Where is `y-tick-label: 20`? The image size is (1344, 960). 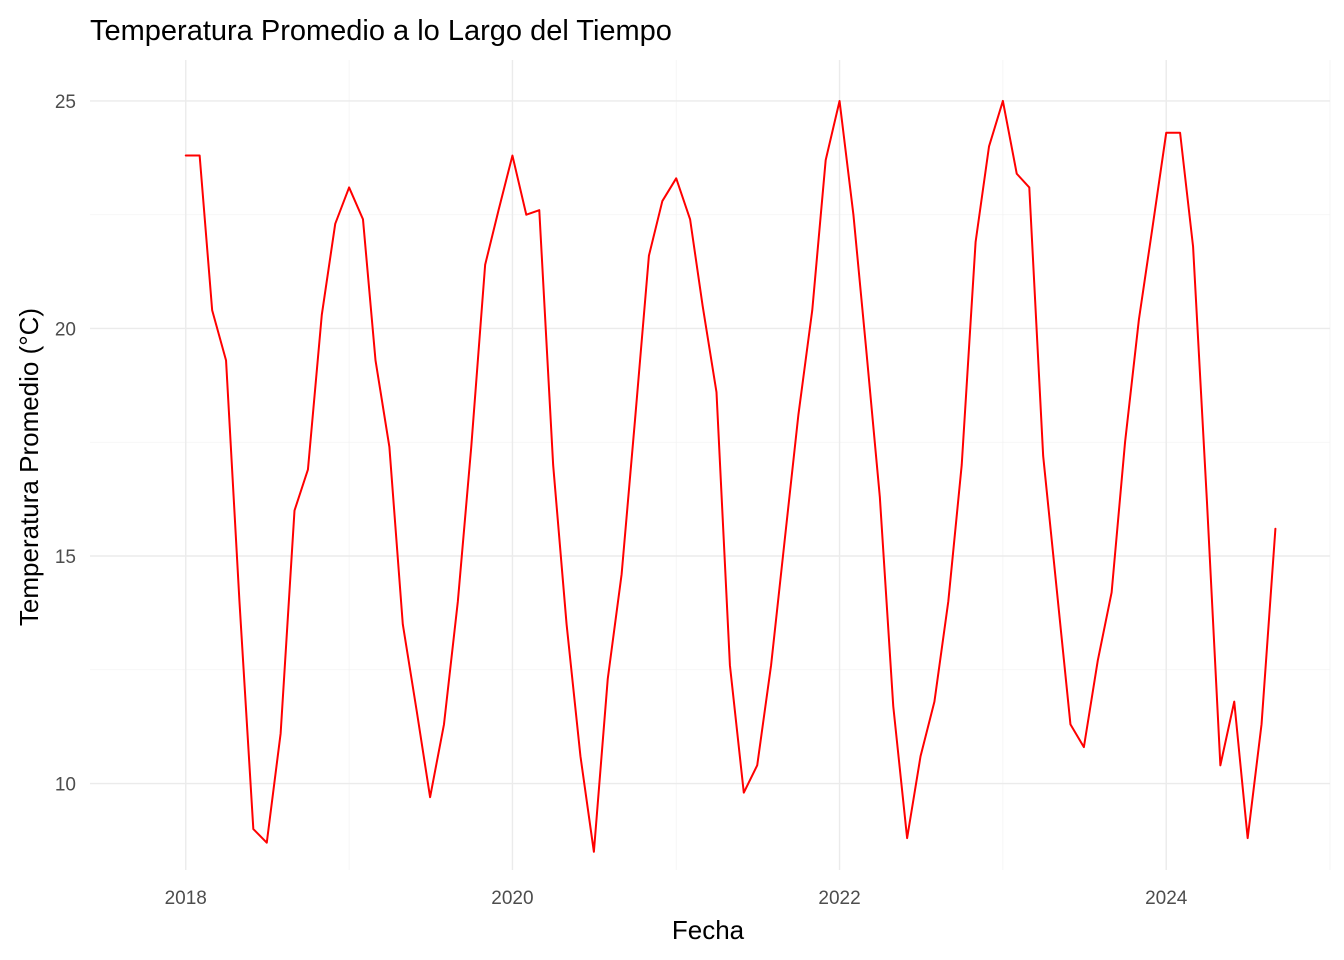 y-tick-label: 20 is located at coordinates (65, 329).